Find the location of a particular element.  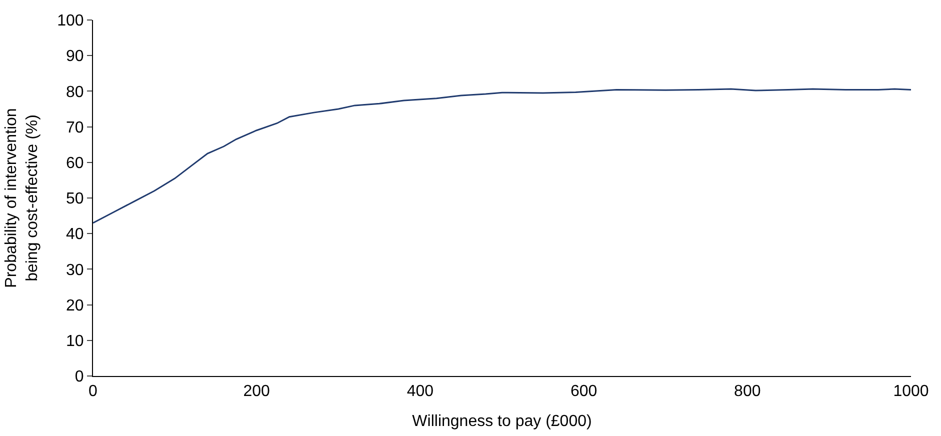

y-axis-title: Probability of intervention being cost-effective (%) is located at coordinates (22, 198).